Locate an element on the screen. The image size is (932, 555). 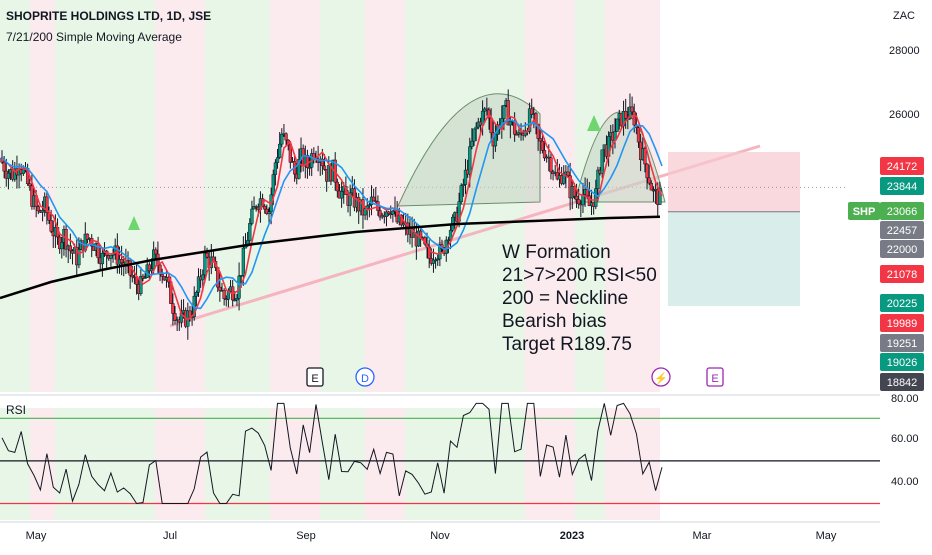
dividend-icon: D is located at coordinates (365, 377).